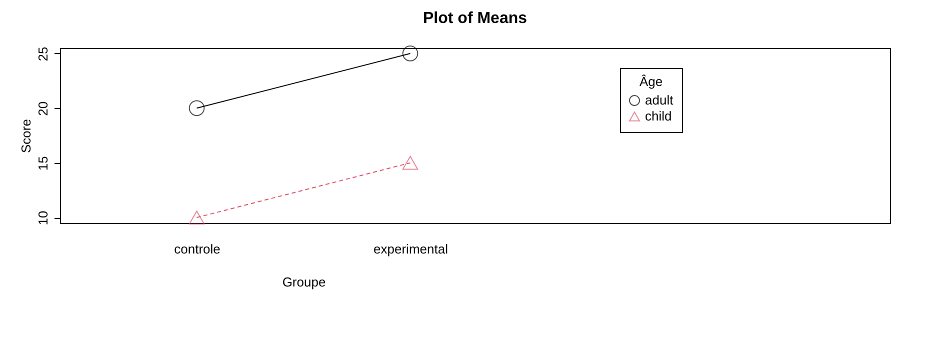  What do you see at coordinates (475, 19) in the screenshot?
I see `chart-title: Plot of Means` at bounding box center [475, 19].